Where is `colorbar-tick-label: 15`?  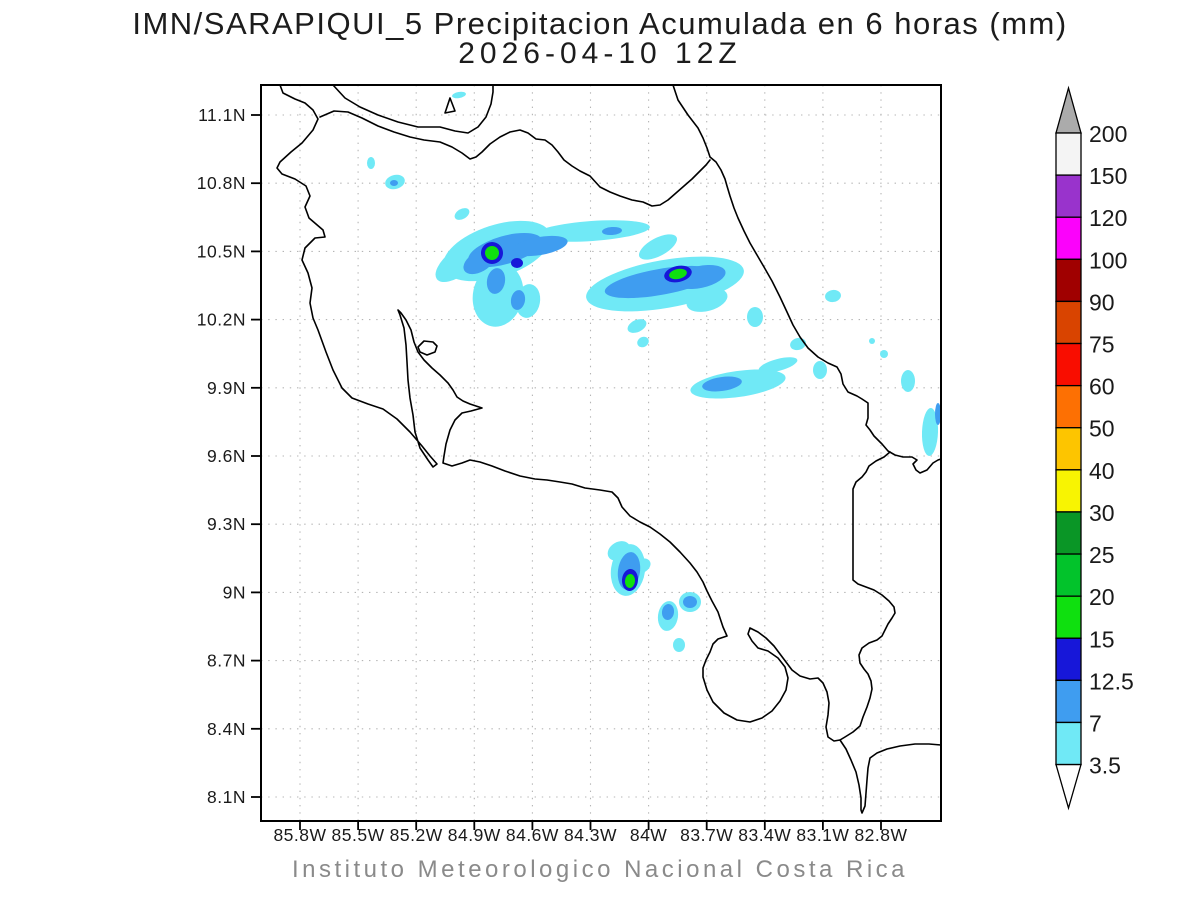 colorbar-tick-label: 15 is located at coordinates (1102, 639).